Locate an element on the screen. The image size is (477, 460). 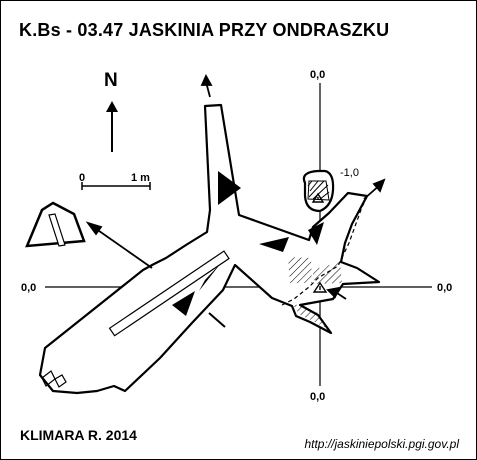
drip-line is located at coordinates (324, 251).